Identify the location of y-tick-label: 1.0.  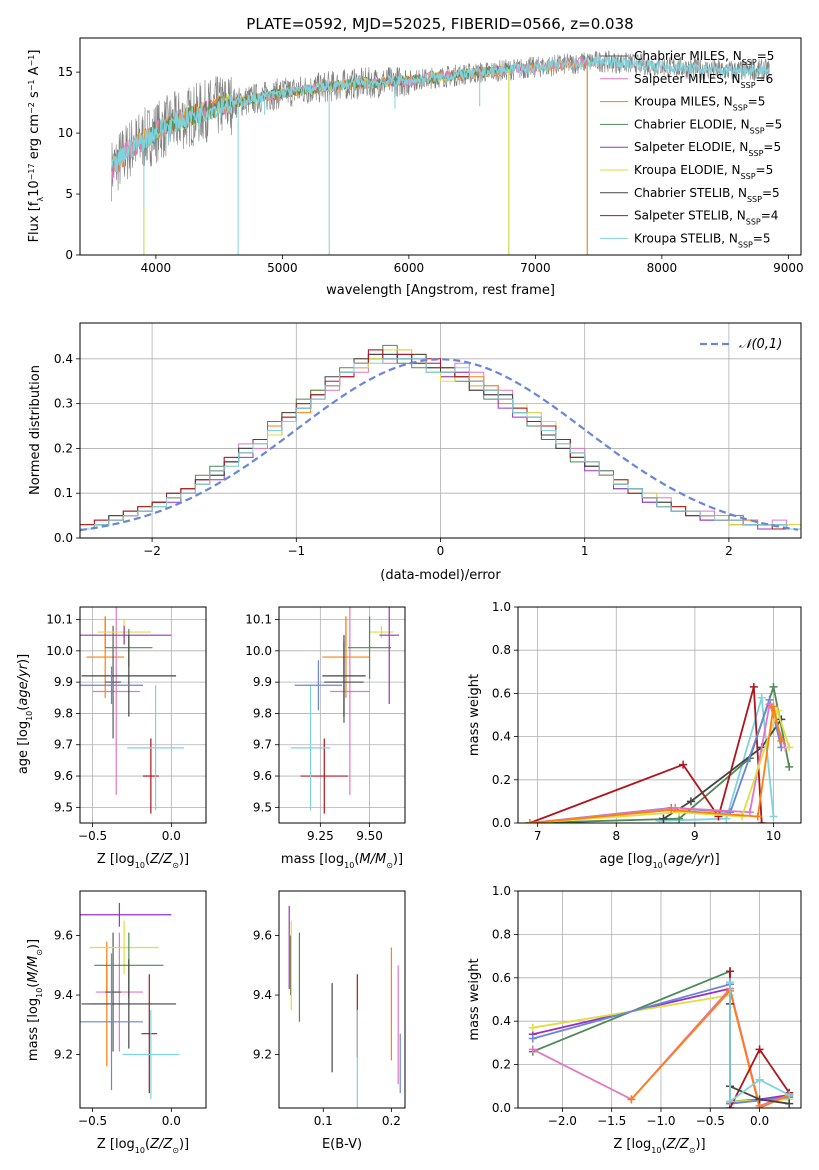
(501, 891).